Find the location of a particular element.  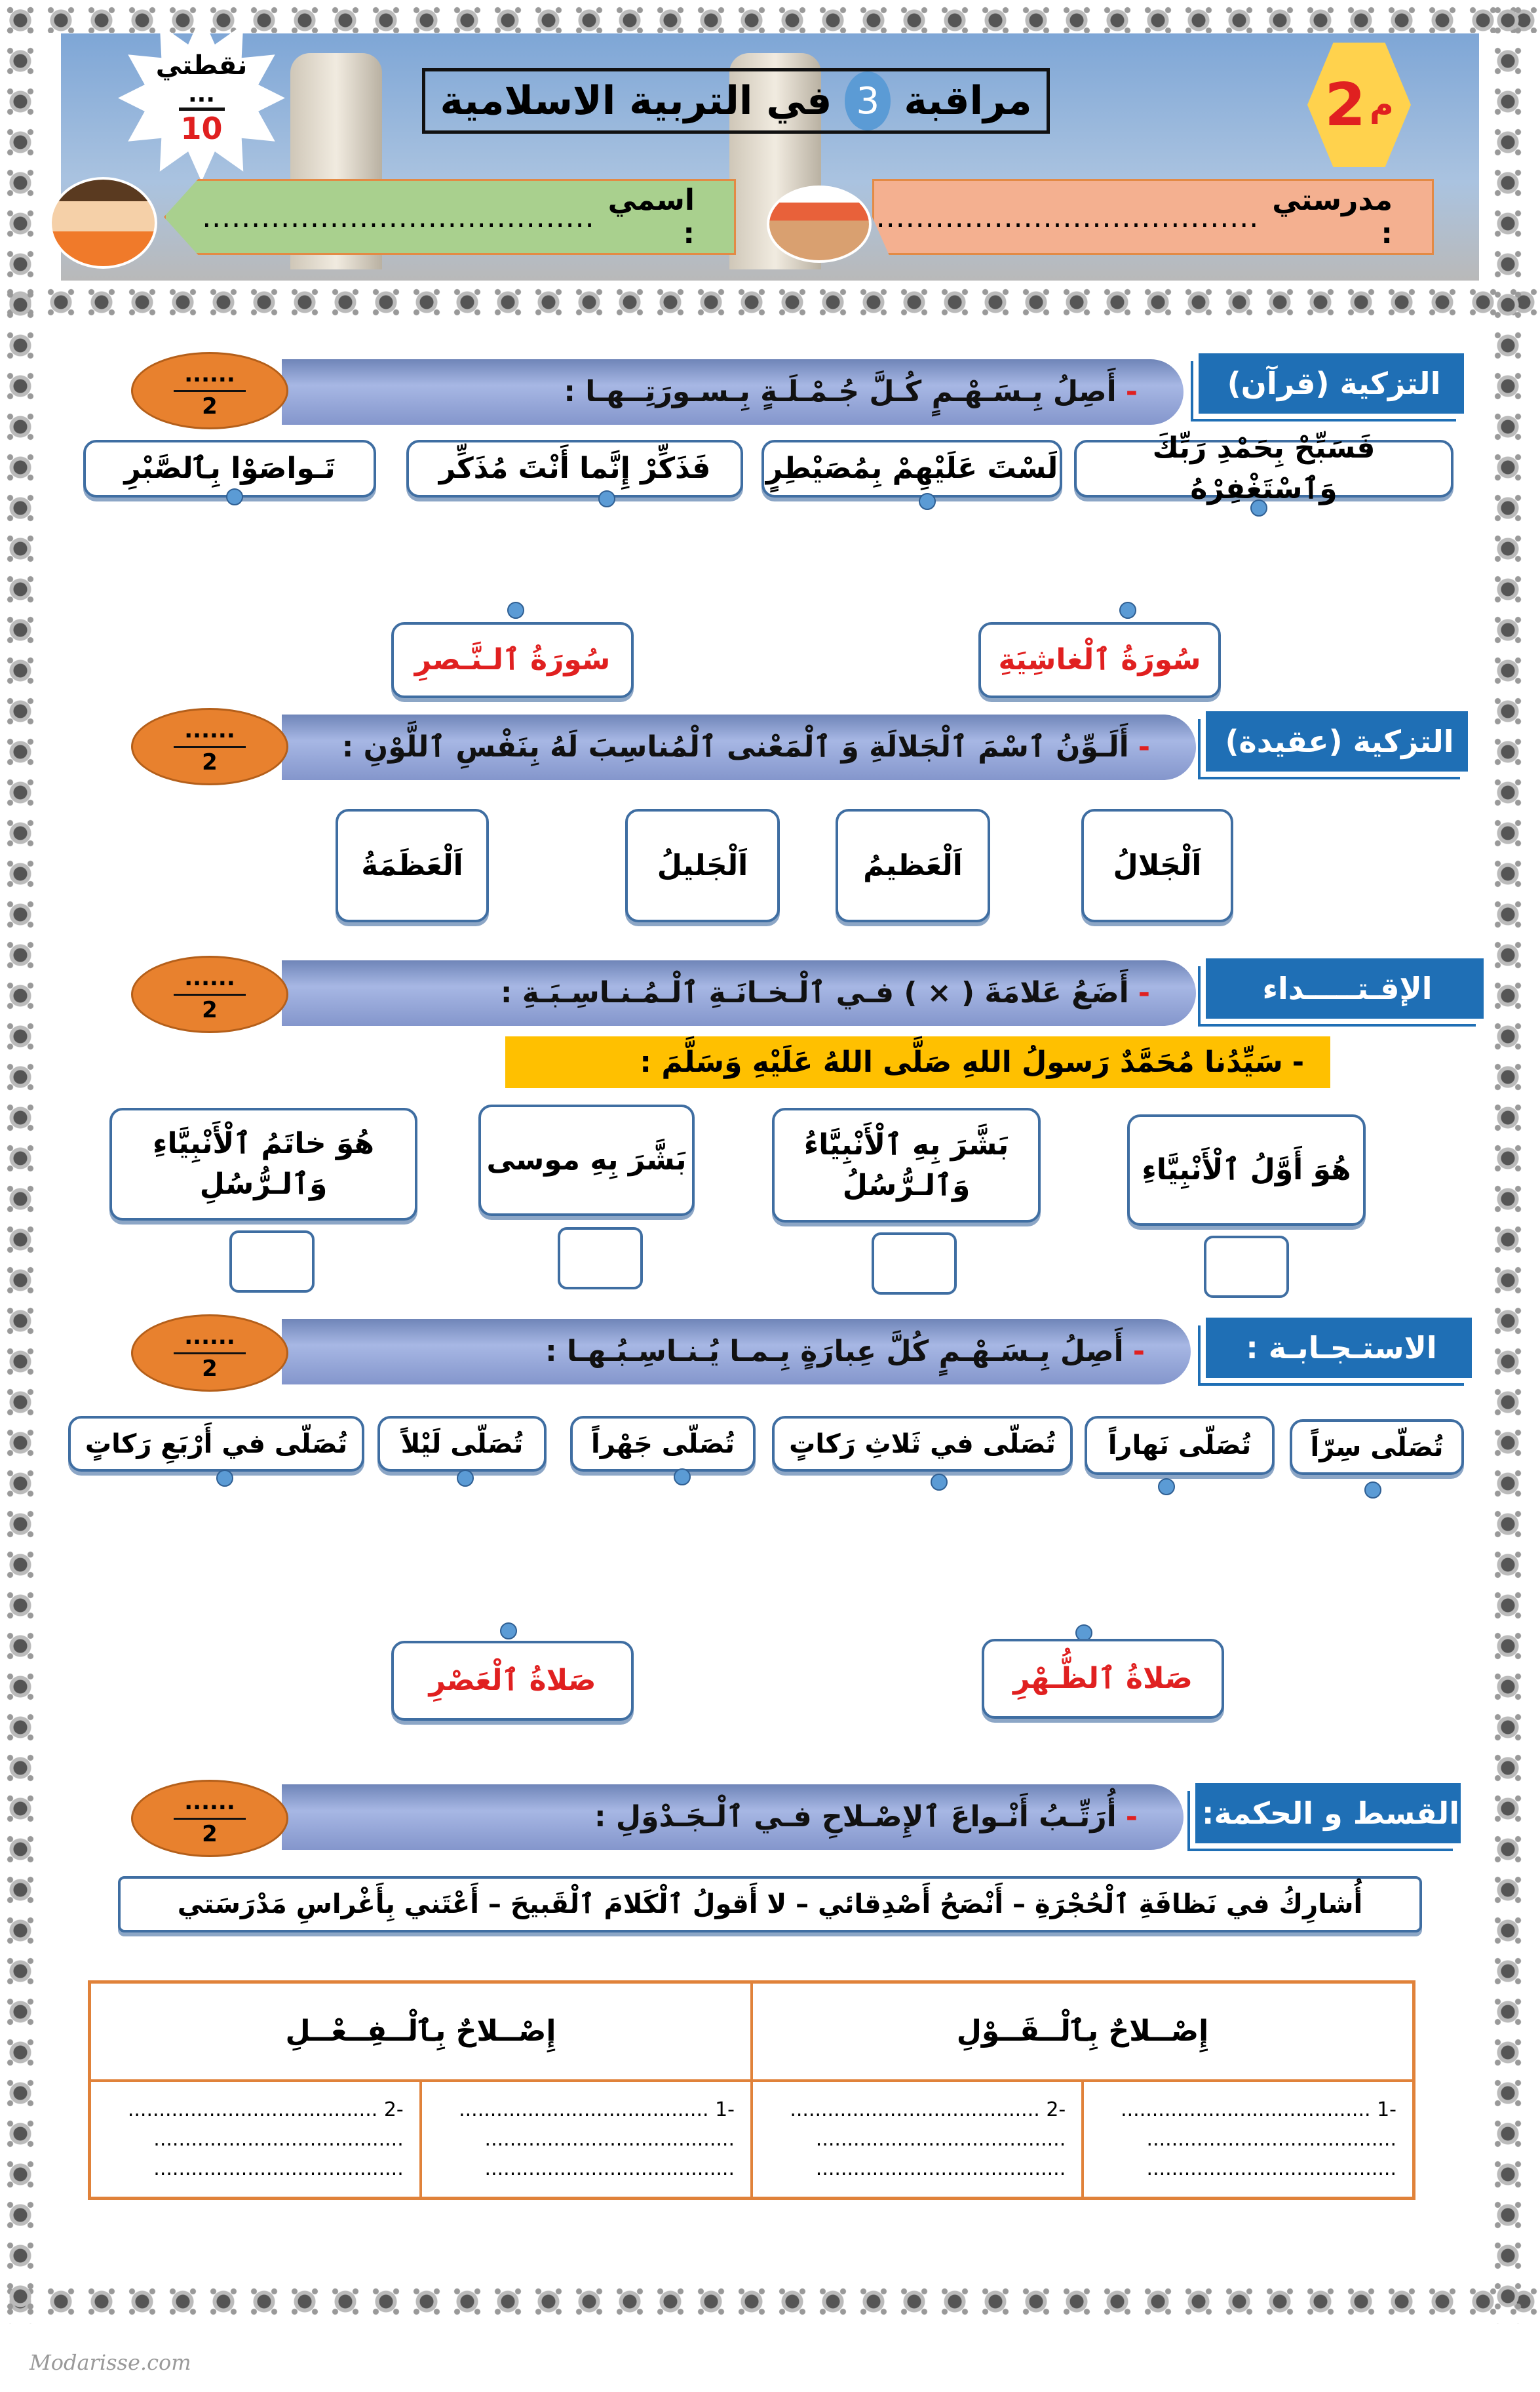

page-title: مراقبة 3 في التربية الاسلامية is located at coordinates (736, 101).